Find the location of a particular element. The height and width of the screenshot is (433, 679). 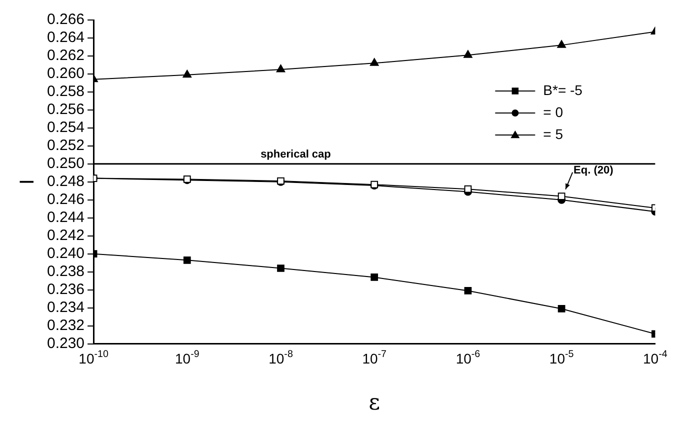

y-tick-label: 0.258 is located at coordinates (65, 91).